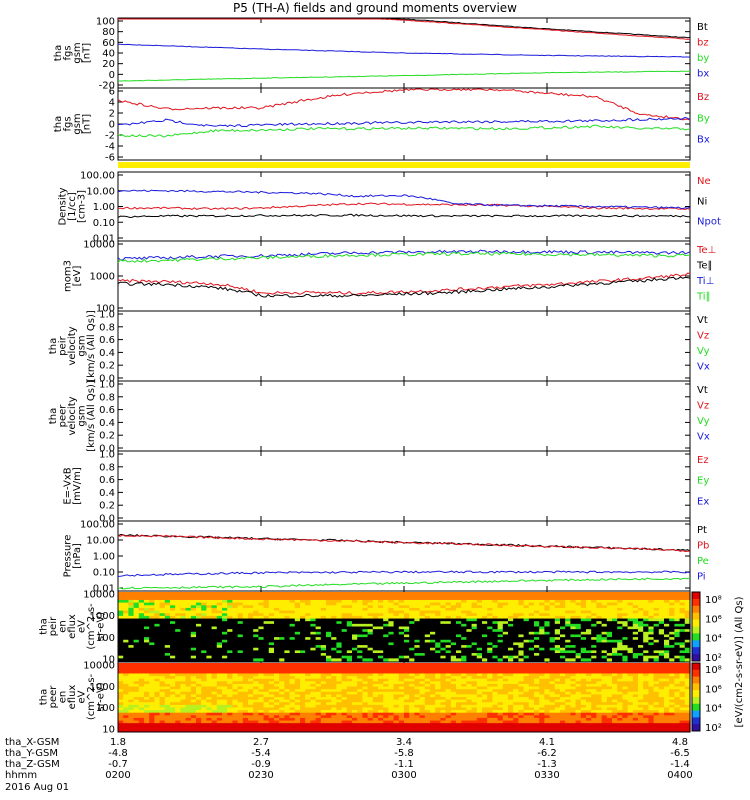 This screenshot has height=800, width=750. What do you see at coordinates (112, 92) in the screenshot?
I see `y-tick-label: 6` at bounding box center [112, 92].